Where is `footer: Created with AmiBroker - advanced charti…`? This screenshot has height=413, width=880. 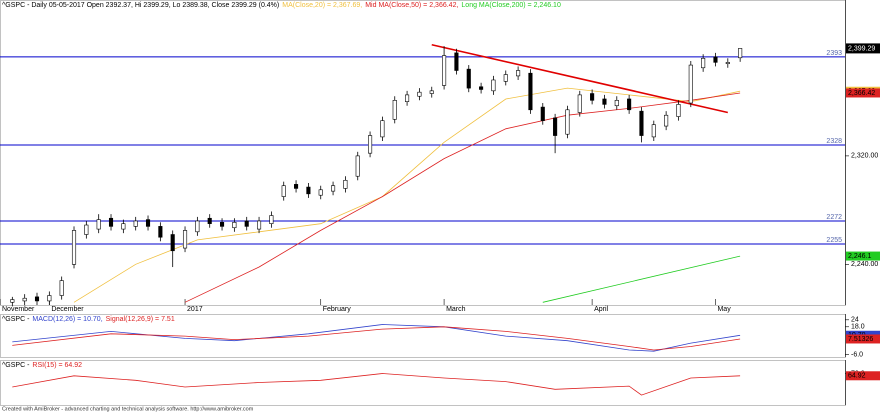 footer: Created with AmiBroker - advanced charti… is located at coordinates (128, 409).